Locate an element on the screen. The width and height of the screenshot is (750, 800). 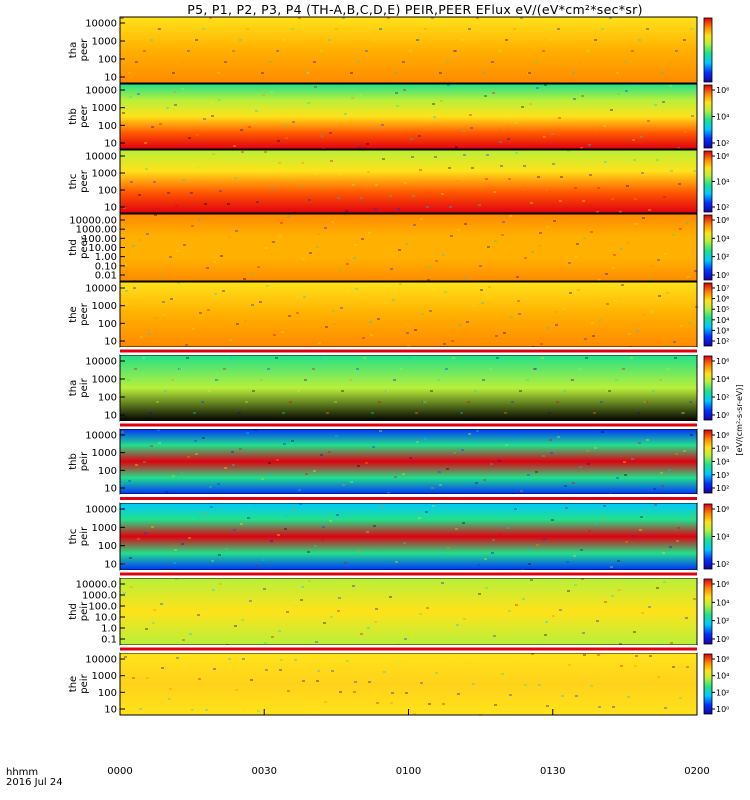
y-axis-label-thb-peer: thbpeer is located at coordinates (79, 116).